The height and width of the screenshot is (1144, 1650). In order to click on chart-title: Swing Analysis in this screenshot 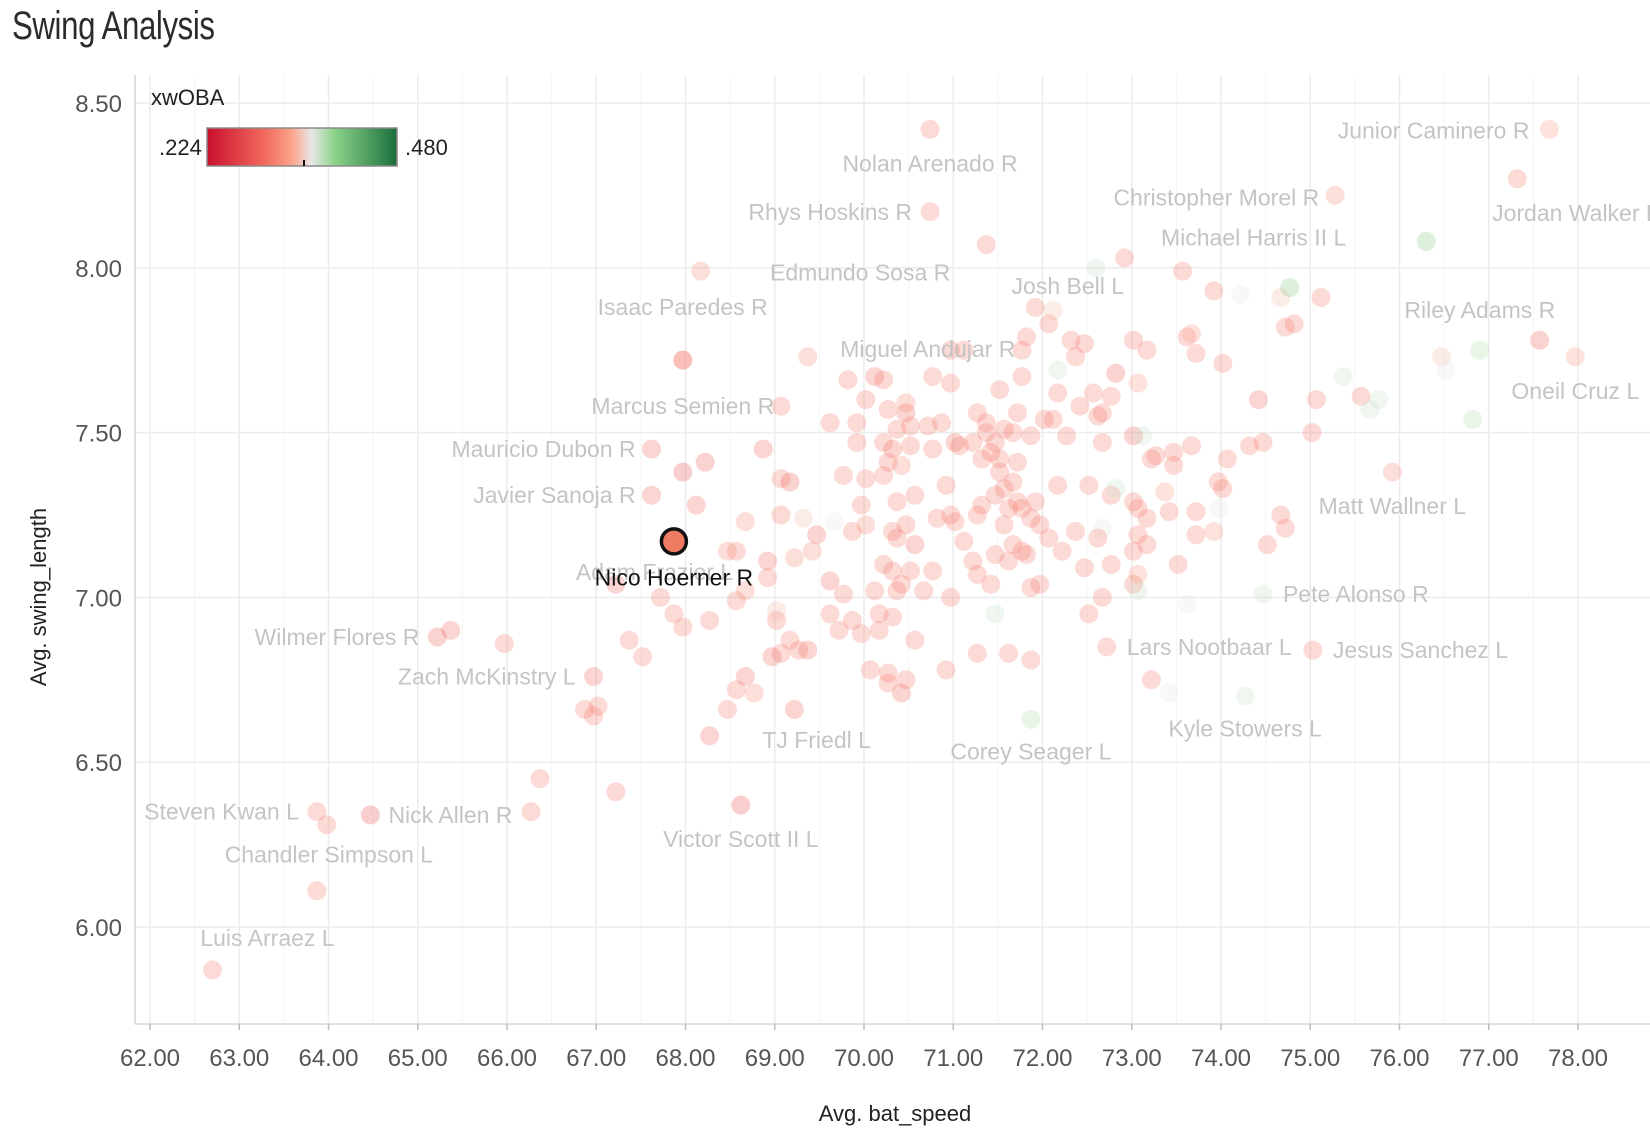, I will do `click(113, 26)`.